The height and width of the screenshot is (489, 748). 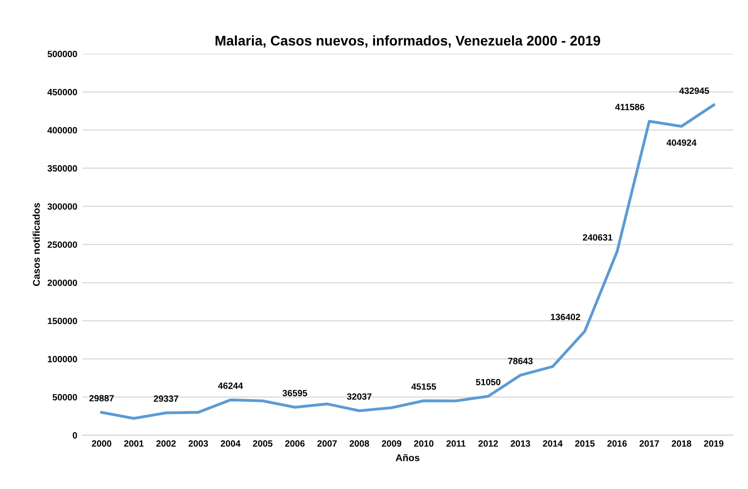 What do you see at coordinates (520, 361) in the screenshot?
I see `data-label: 78643` at bounding box center [520, 361].